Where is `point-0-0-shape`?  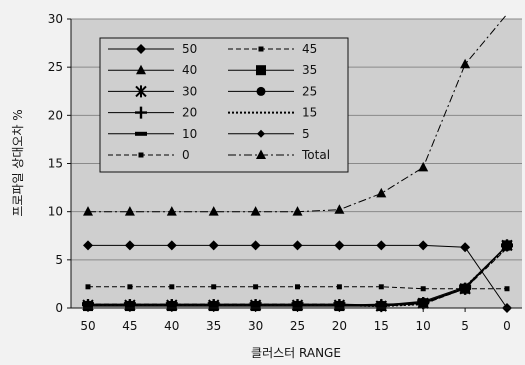 point-0-0-shape is located at coordinates (507, 248).